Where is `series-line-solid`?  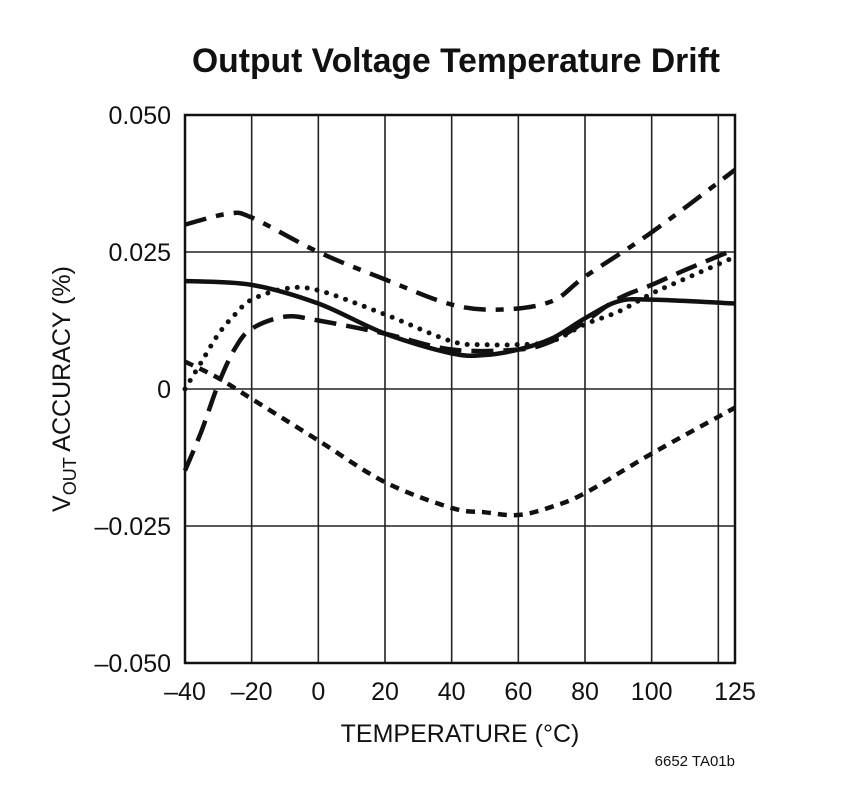 series-line-solid is located at coordinates (460, 318).